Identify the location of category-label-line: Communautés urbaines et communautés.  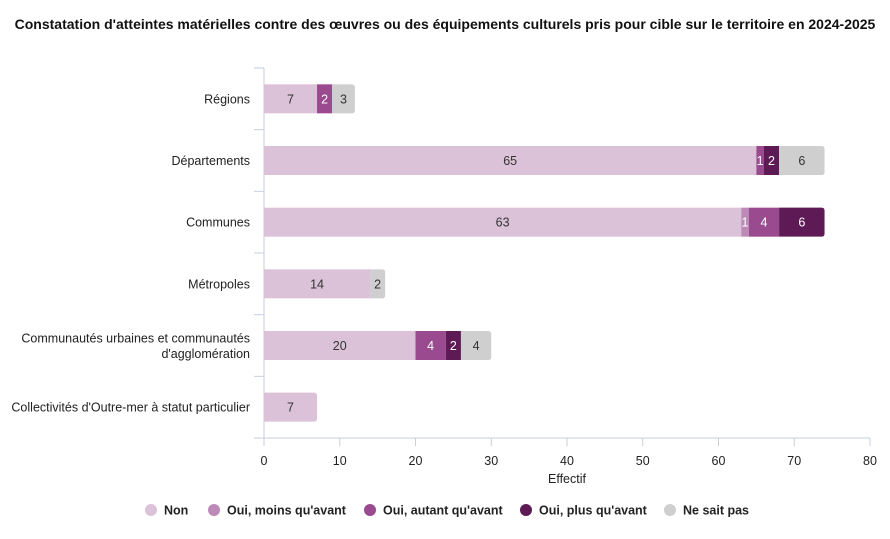
(135, 338).